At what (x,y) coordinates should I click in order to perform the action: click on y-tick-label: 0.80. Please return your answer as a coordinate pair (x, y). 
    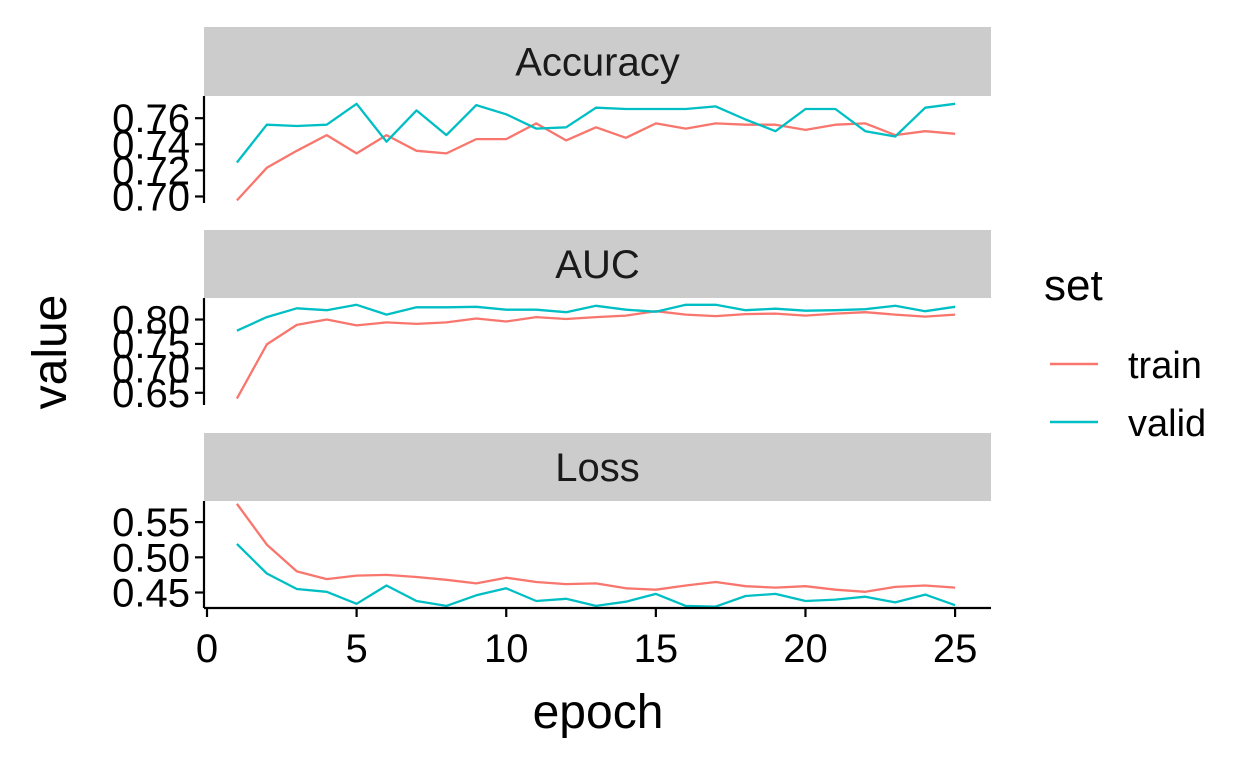
    Looking at the image, I should click on (151, 320).